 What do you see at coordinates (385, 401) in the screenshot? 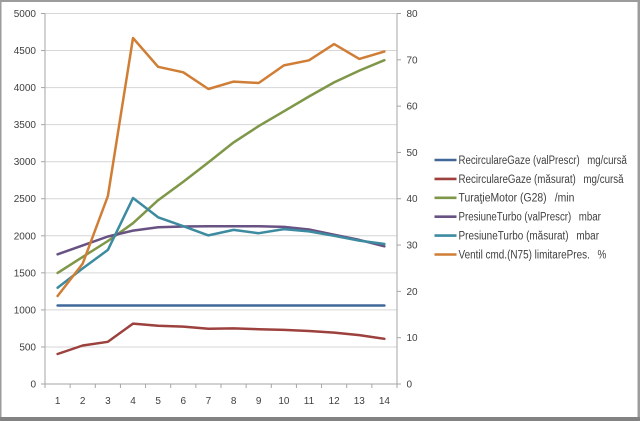
I see `svg-text: 14` at bounding box center [385, 401].